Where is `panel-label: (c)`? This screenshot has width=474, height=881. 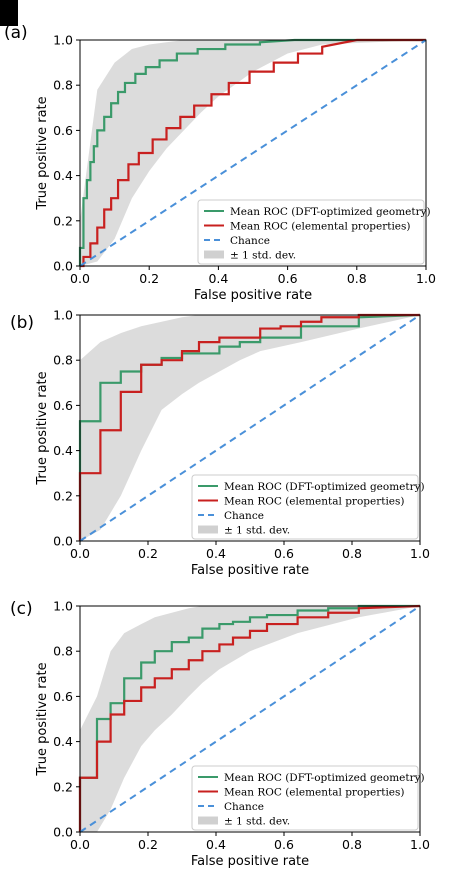
panel-label: (c) is located at coordinates (21, 609).